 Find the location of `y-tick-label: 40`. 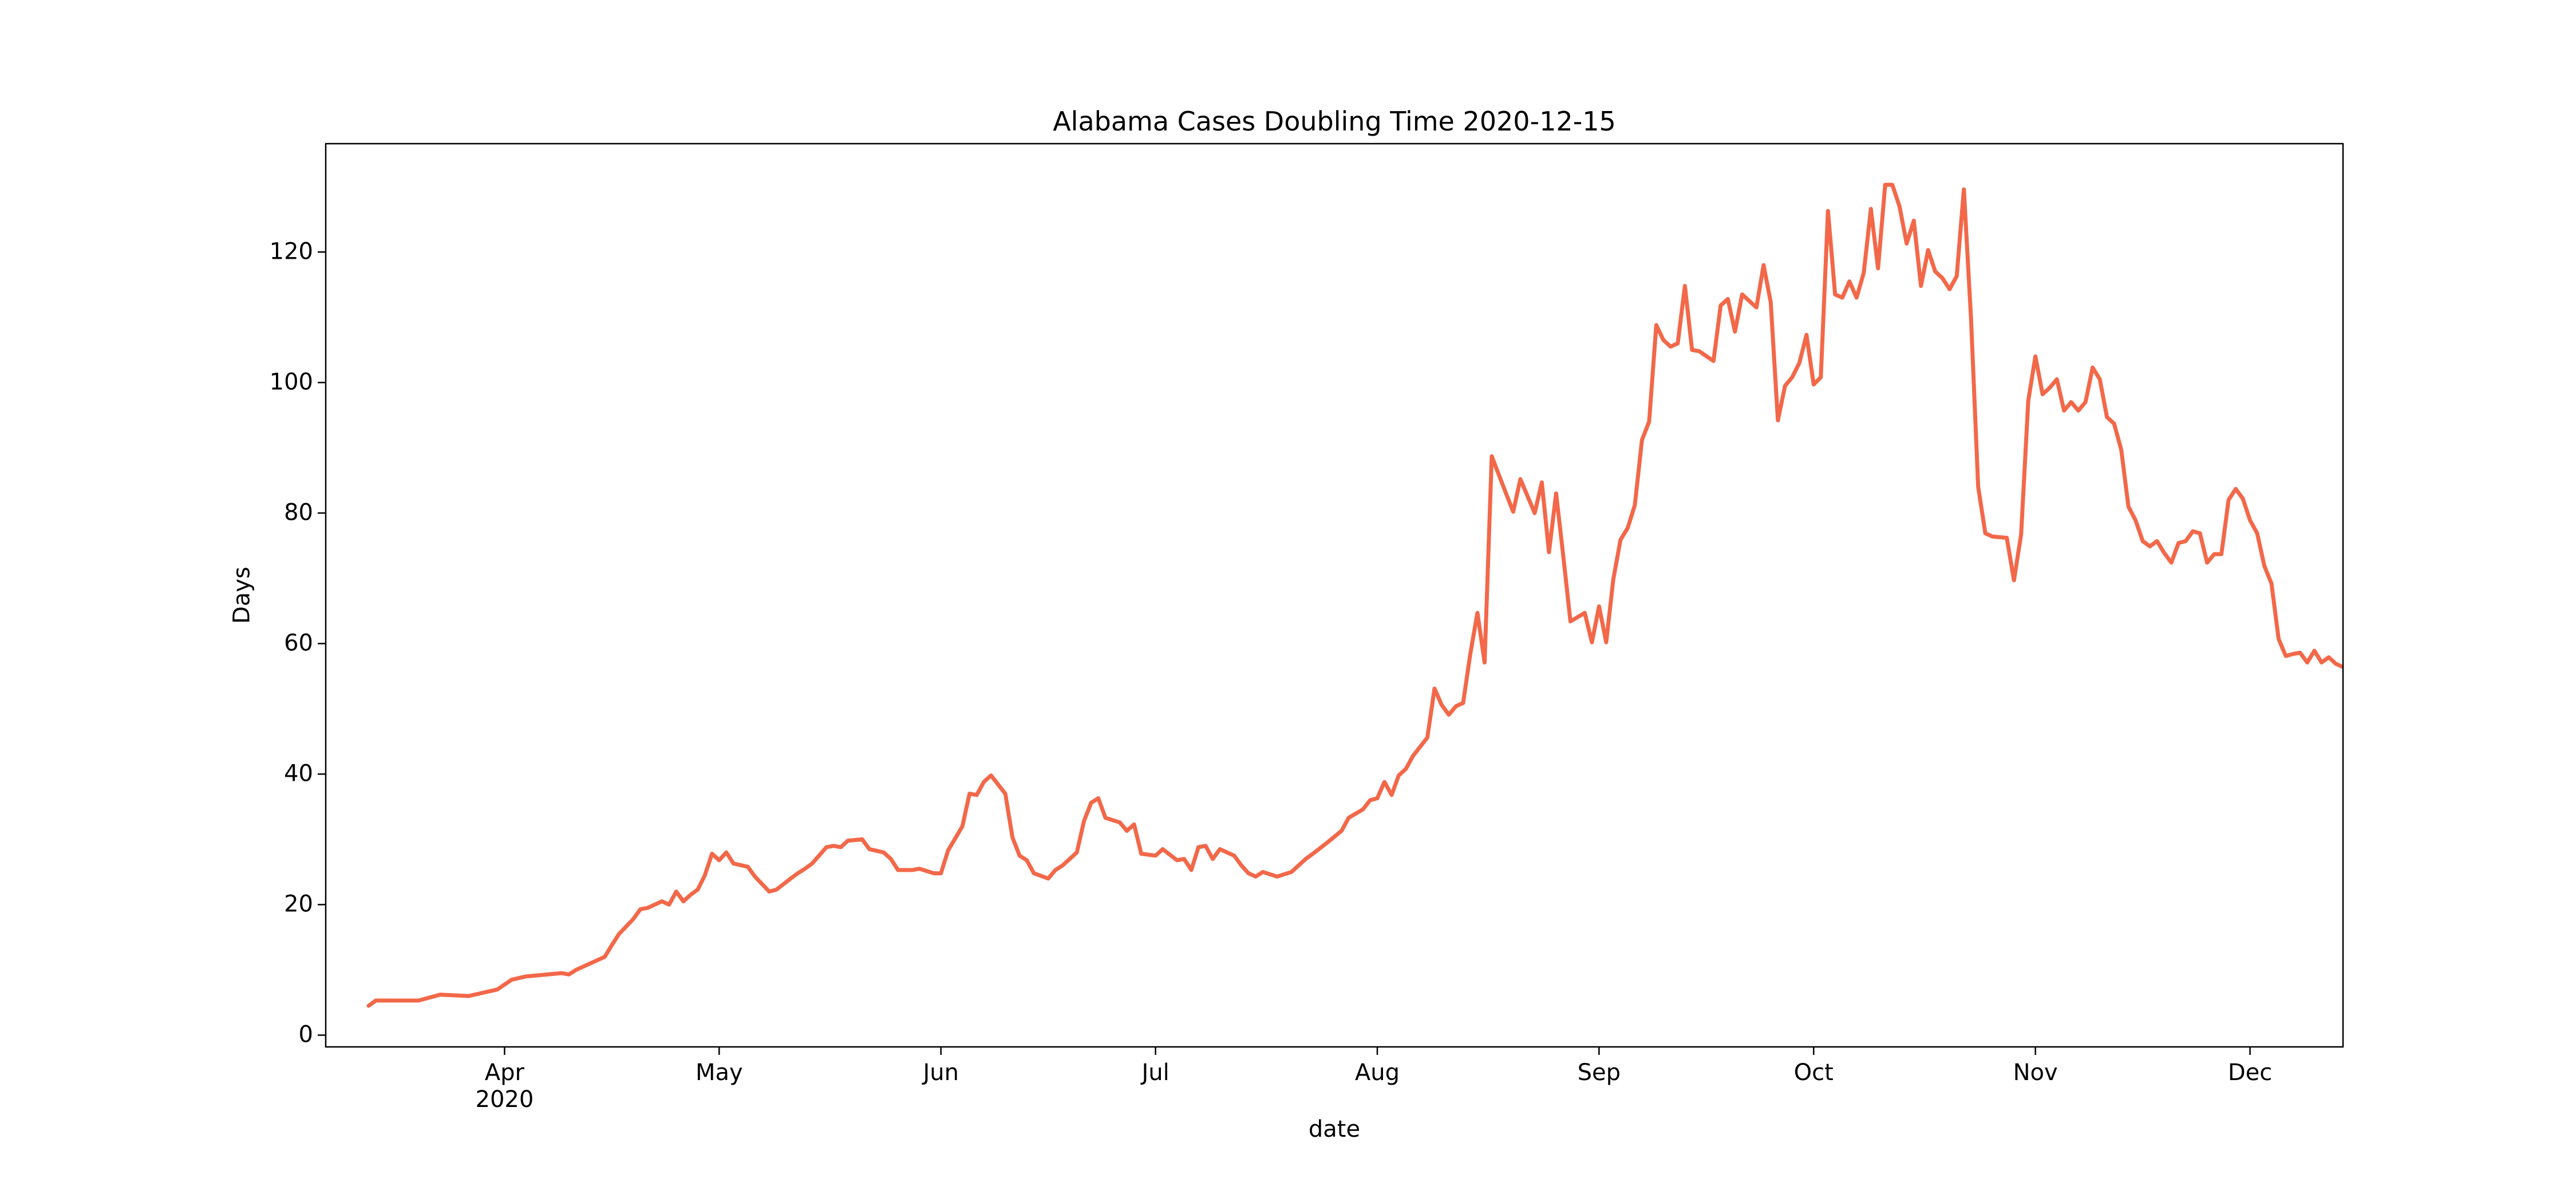

y-tick-label: 40 is located at coordinates (298, 773).